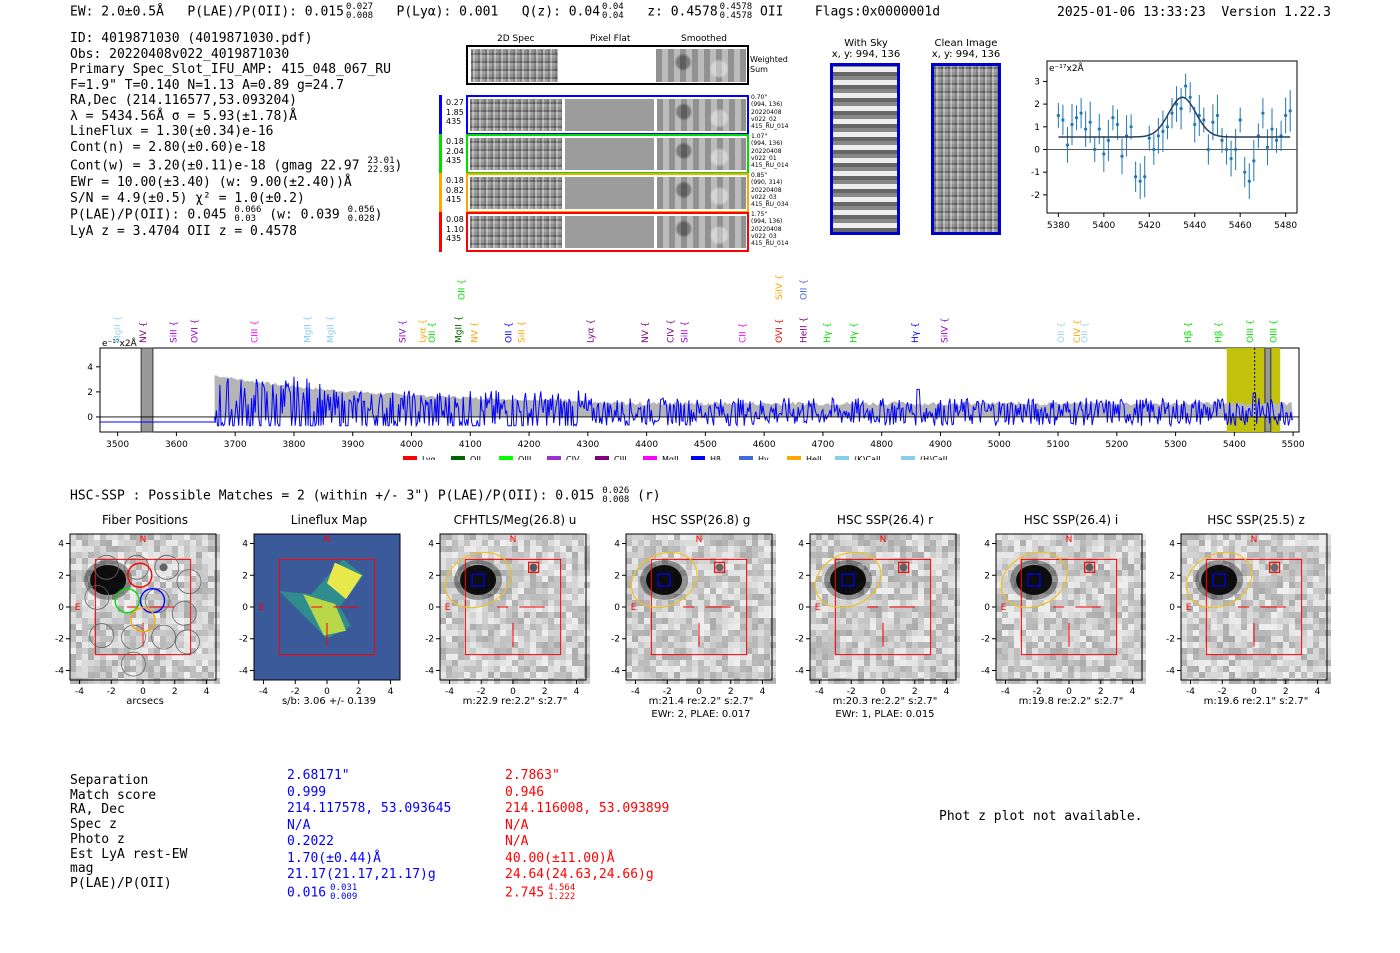  What do you see at coordinates (699, 540) in the screenshot?
I see `compass-north: N` at bounding box center [699, 540].